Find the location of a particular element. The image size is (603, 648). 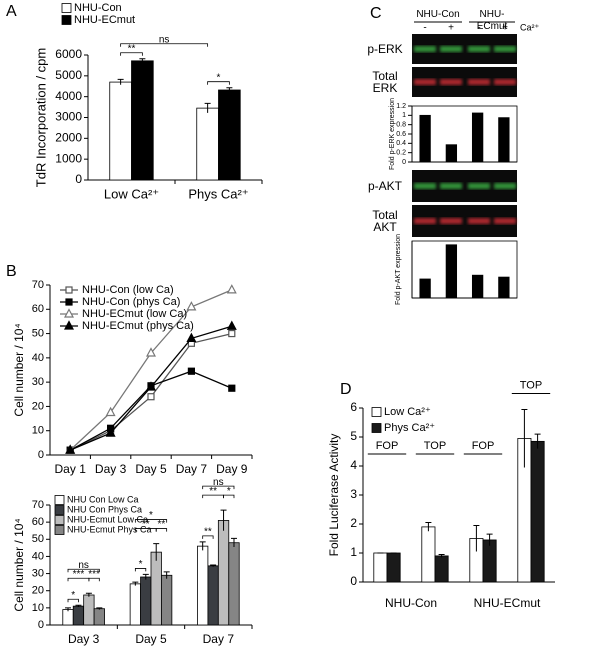

y-tick-label: 2 is located at coordinates (353, 523).